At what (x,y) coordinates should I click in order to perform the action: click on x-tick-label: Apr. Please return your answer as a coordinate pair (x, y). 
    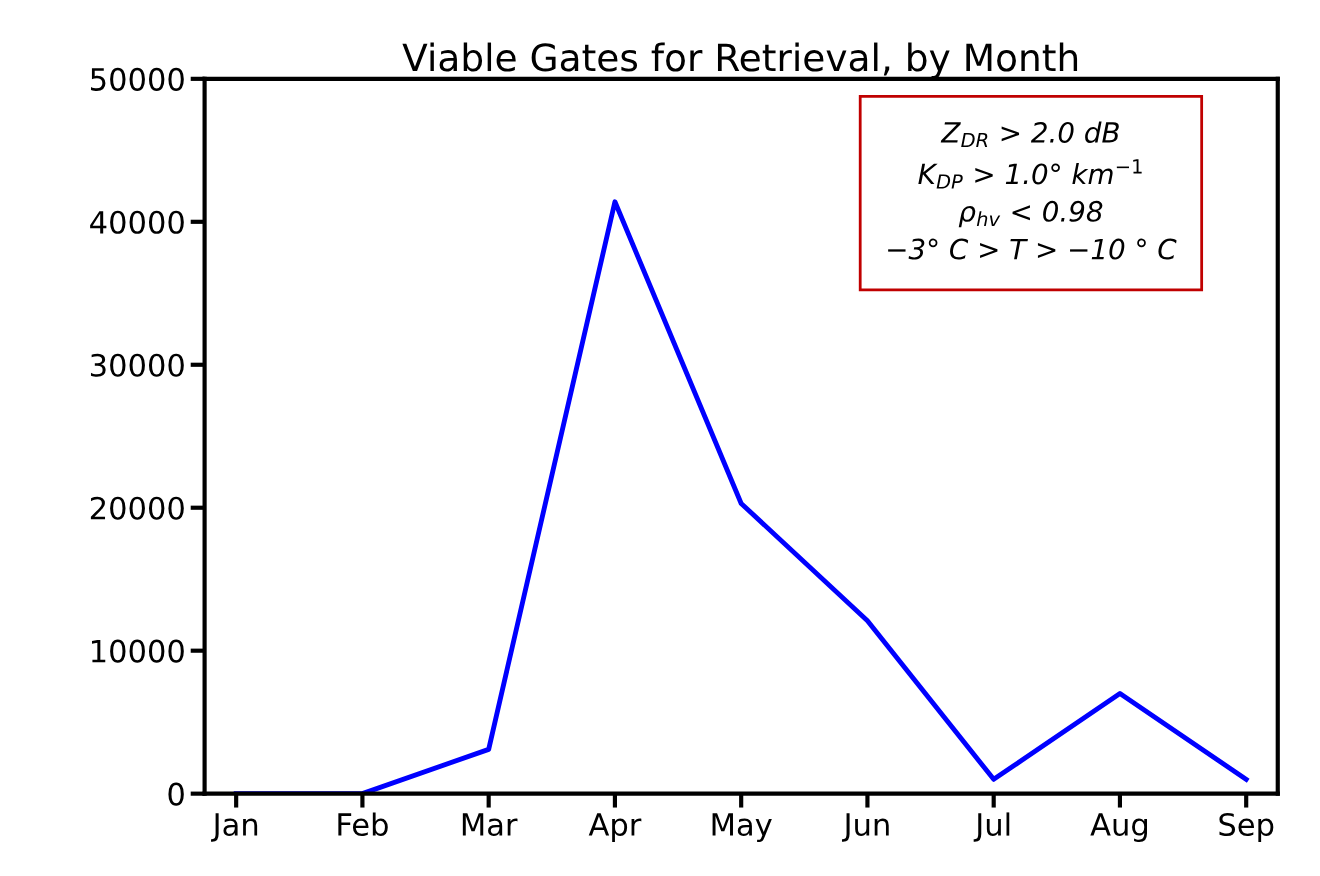
    Looking at the image, I should click on (615, 827).